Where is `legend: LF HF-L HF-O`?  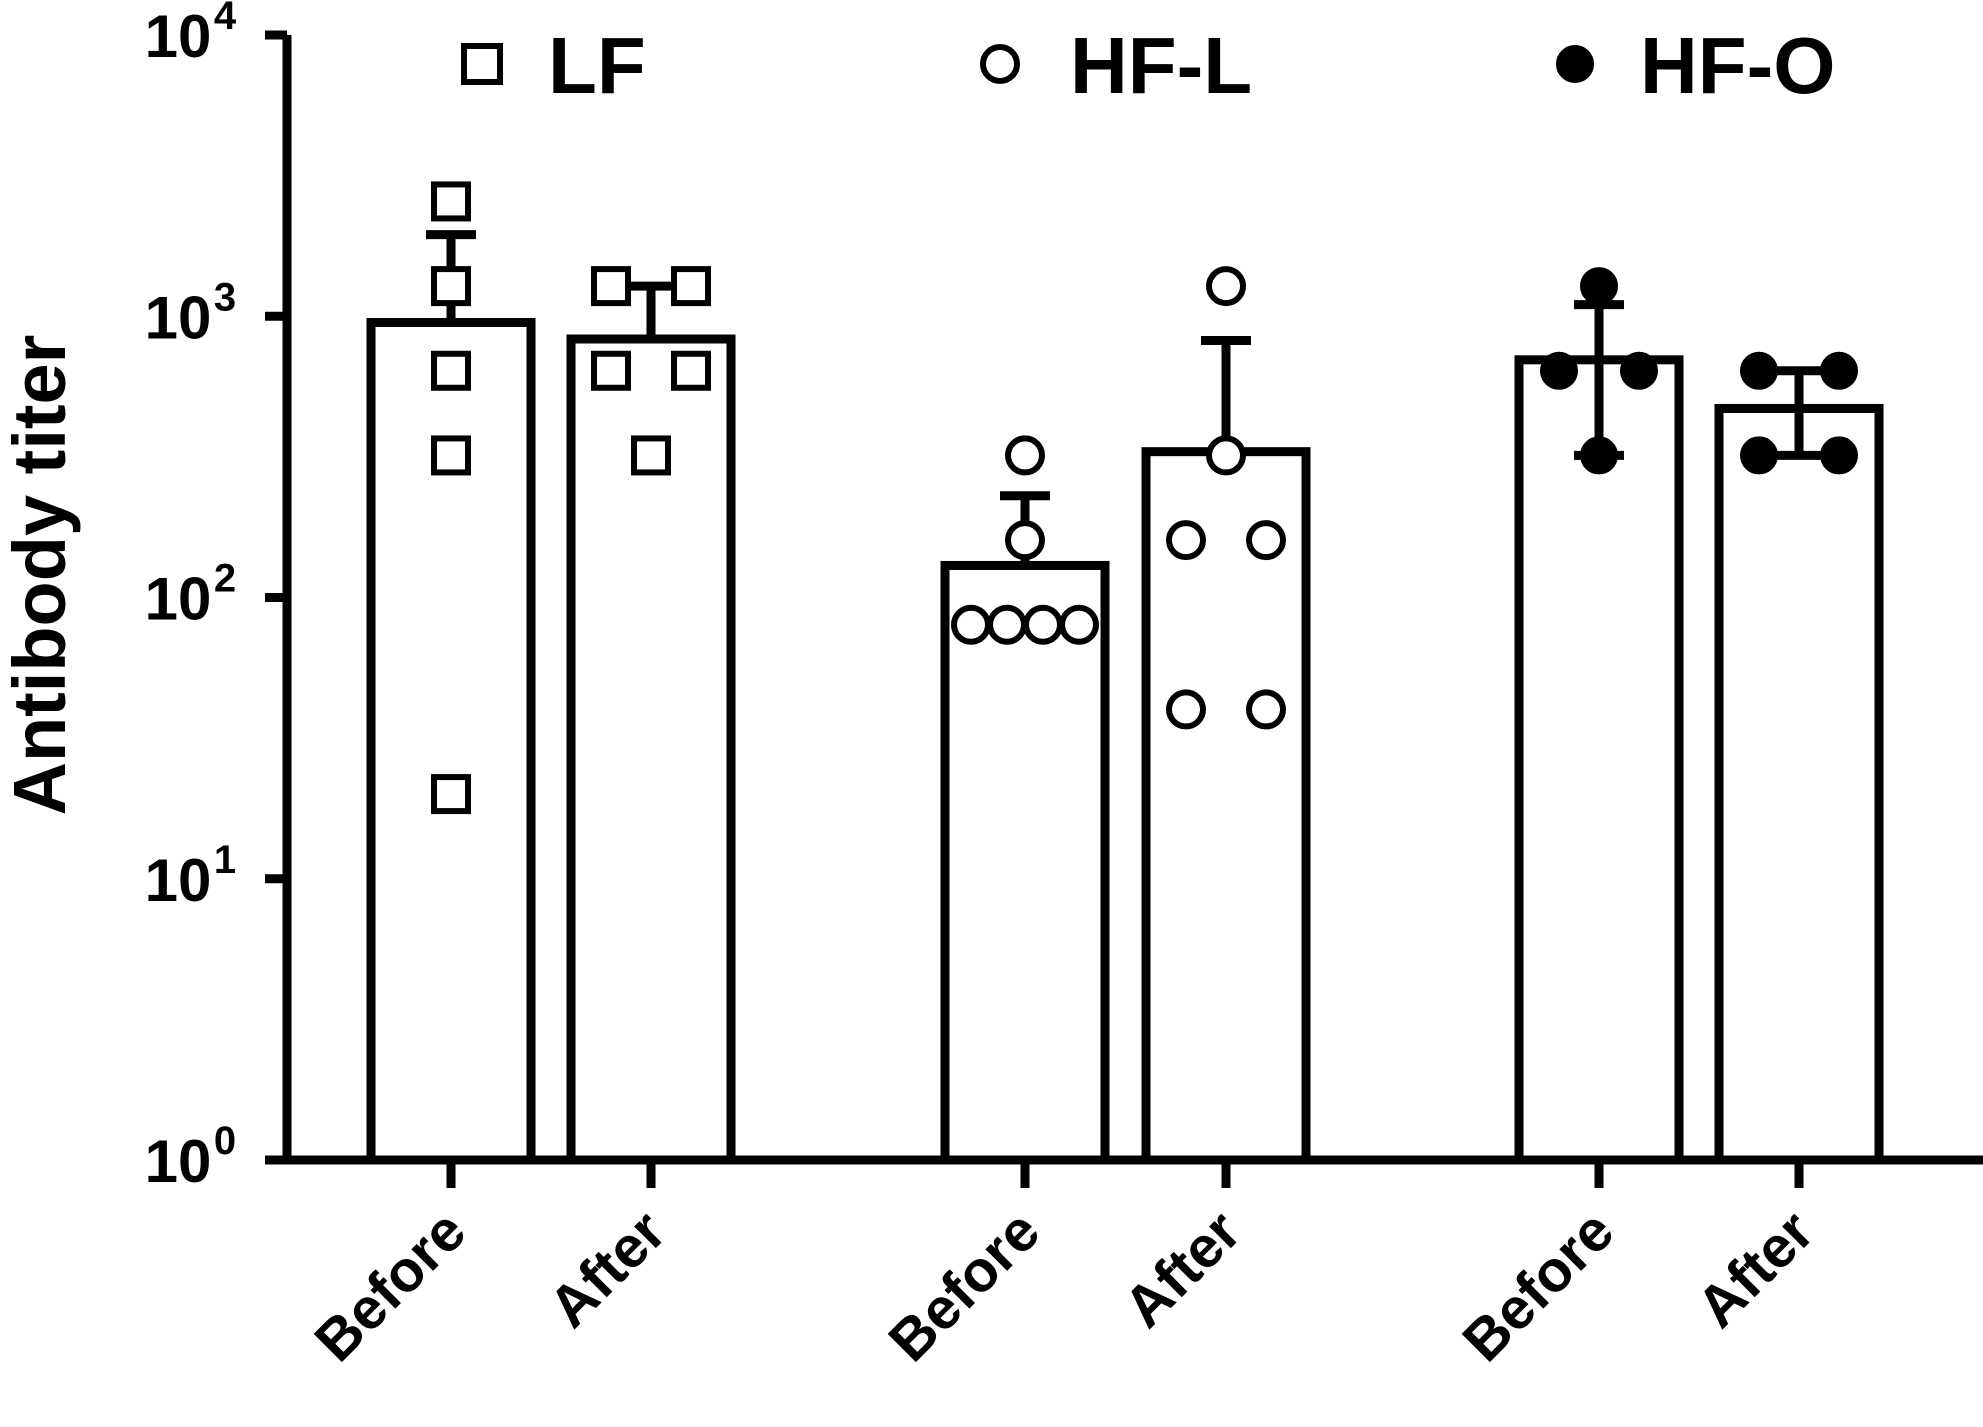
legend: LF HF-L HF-O is located at coordinates (1148, 65).